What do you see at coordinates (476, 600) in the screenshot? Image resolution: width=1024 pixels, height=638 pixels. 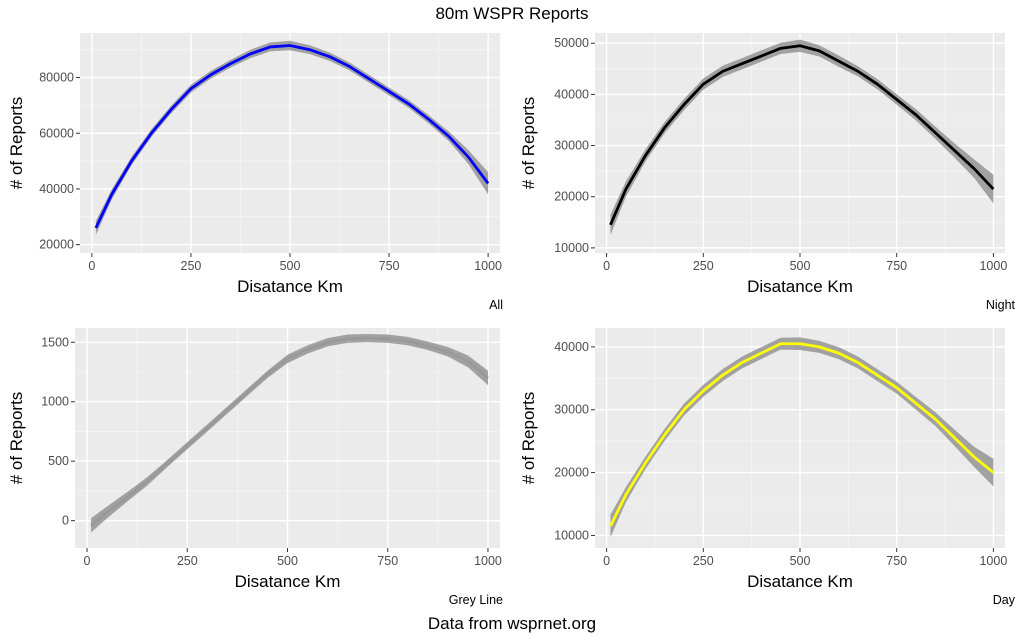 I see `panel-caption: Grey Line` at bounding box center [476, 600].